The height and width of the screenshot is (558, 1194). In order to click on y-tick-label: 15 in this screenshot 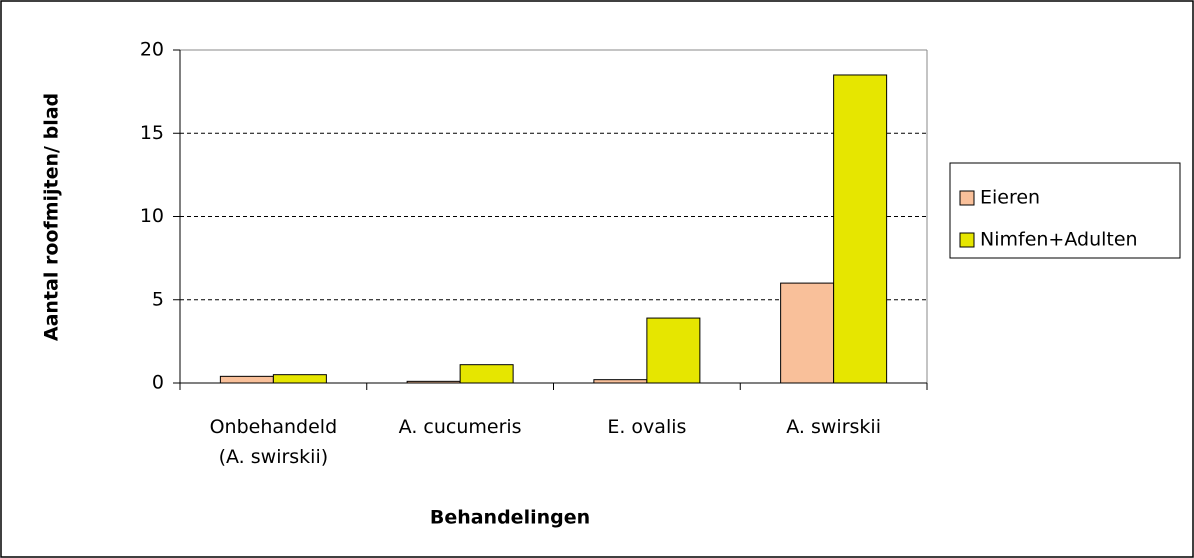, I will do `click(152, 133)`.